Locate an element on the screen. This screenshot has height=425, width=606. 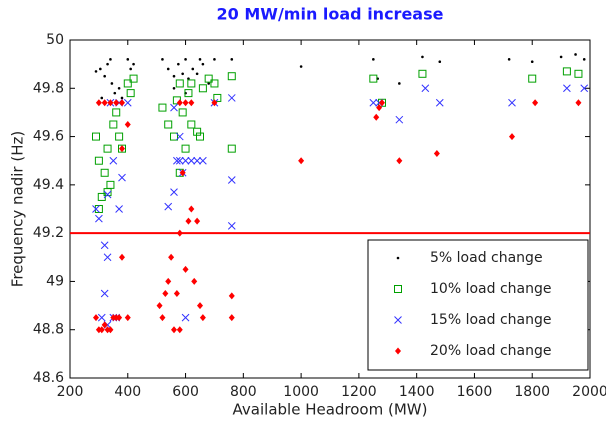
x-tick-label: 1800 is located at coordinates (532, 392).